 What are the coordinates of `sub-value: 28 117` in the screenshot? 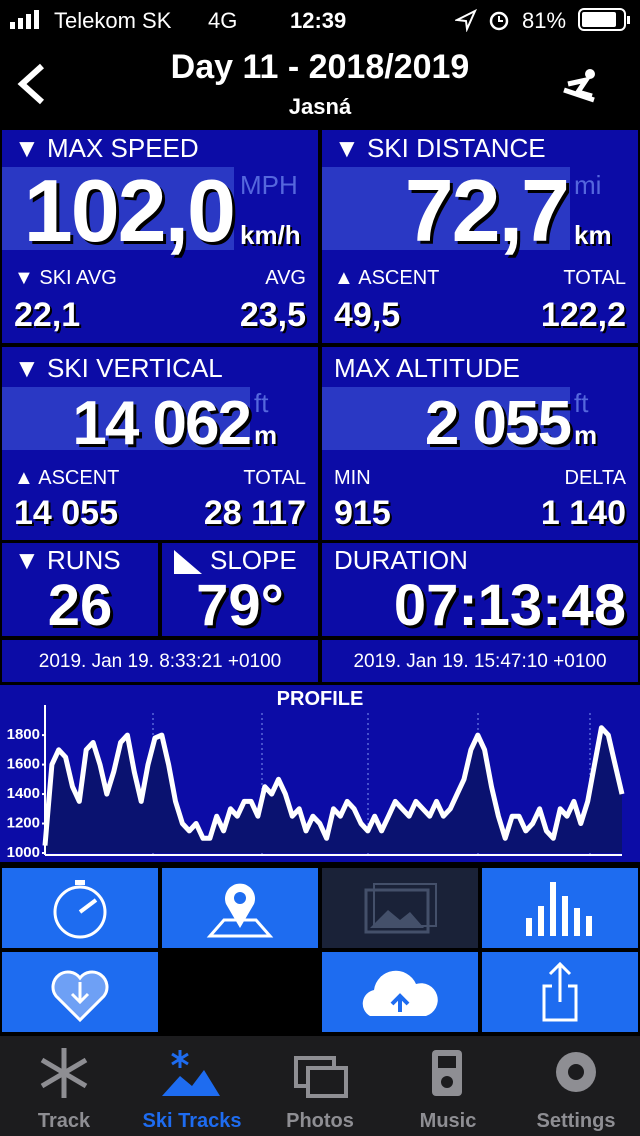 It's located at (254, 513).